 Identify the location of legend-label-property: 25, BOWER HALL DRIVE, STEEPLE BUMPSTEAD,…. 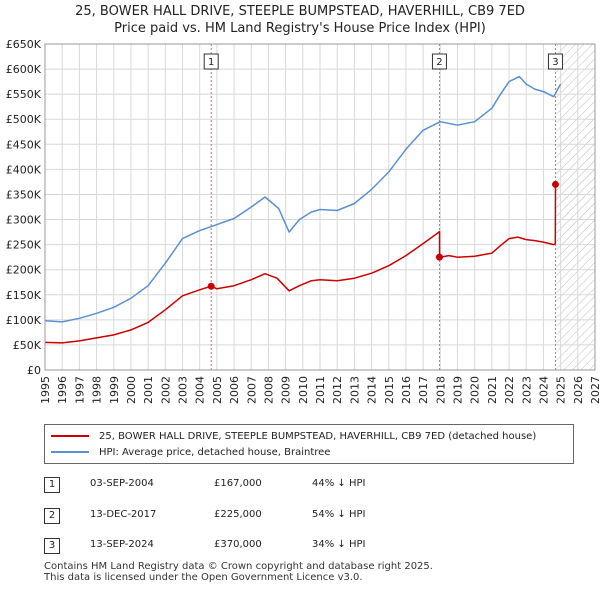
(318, 436).